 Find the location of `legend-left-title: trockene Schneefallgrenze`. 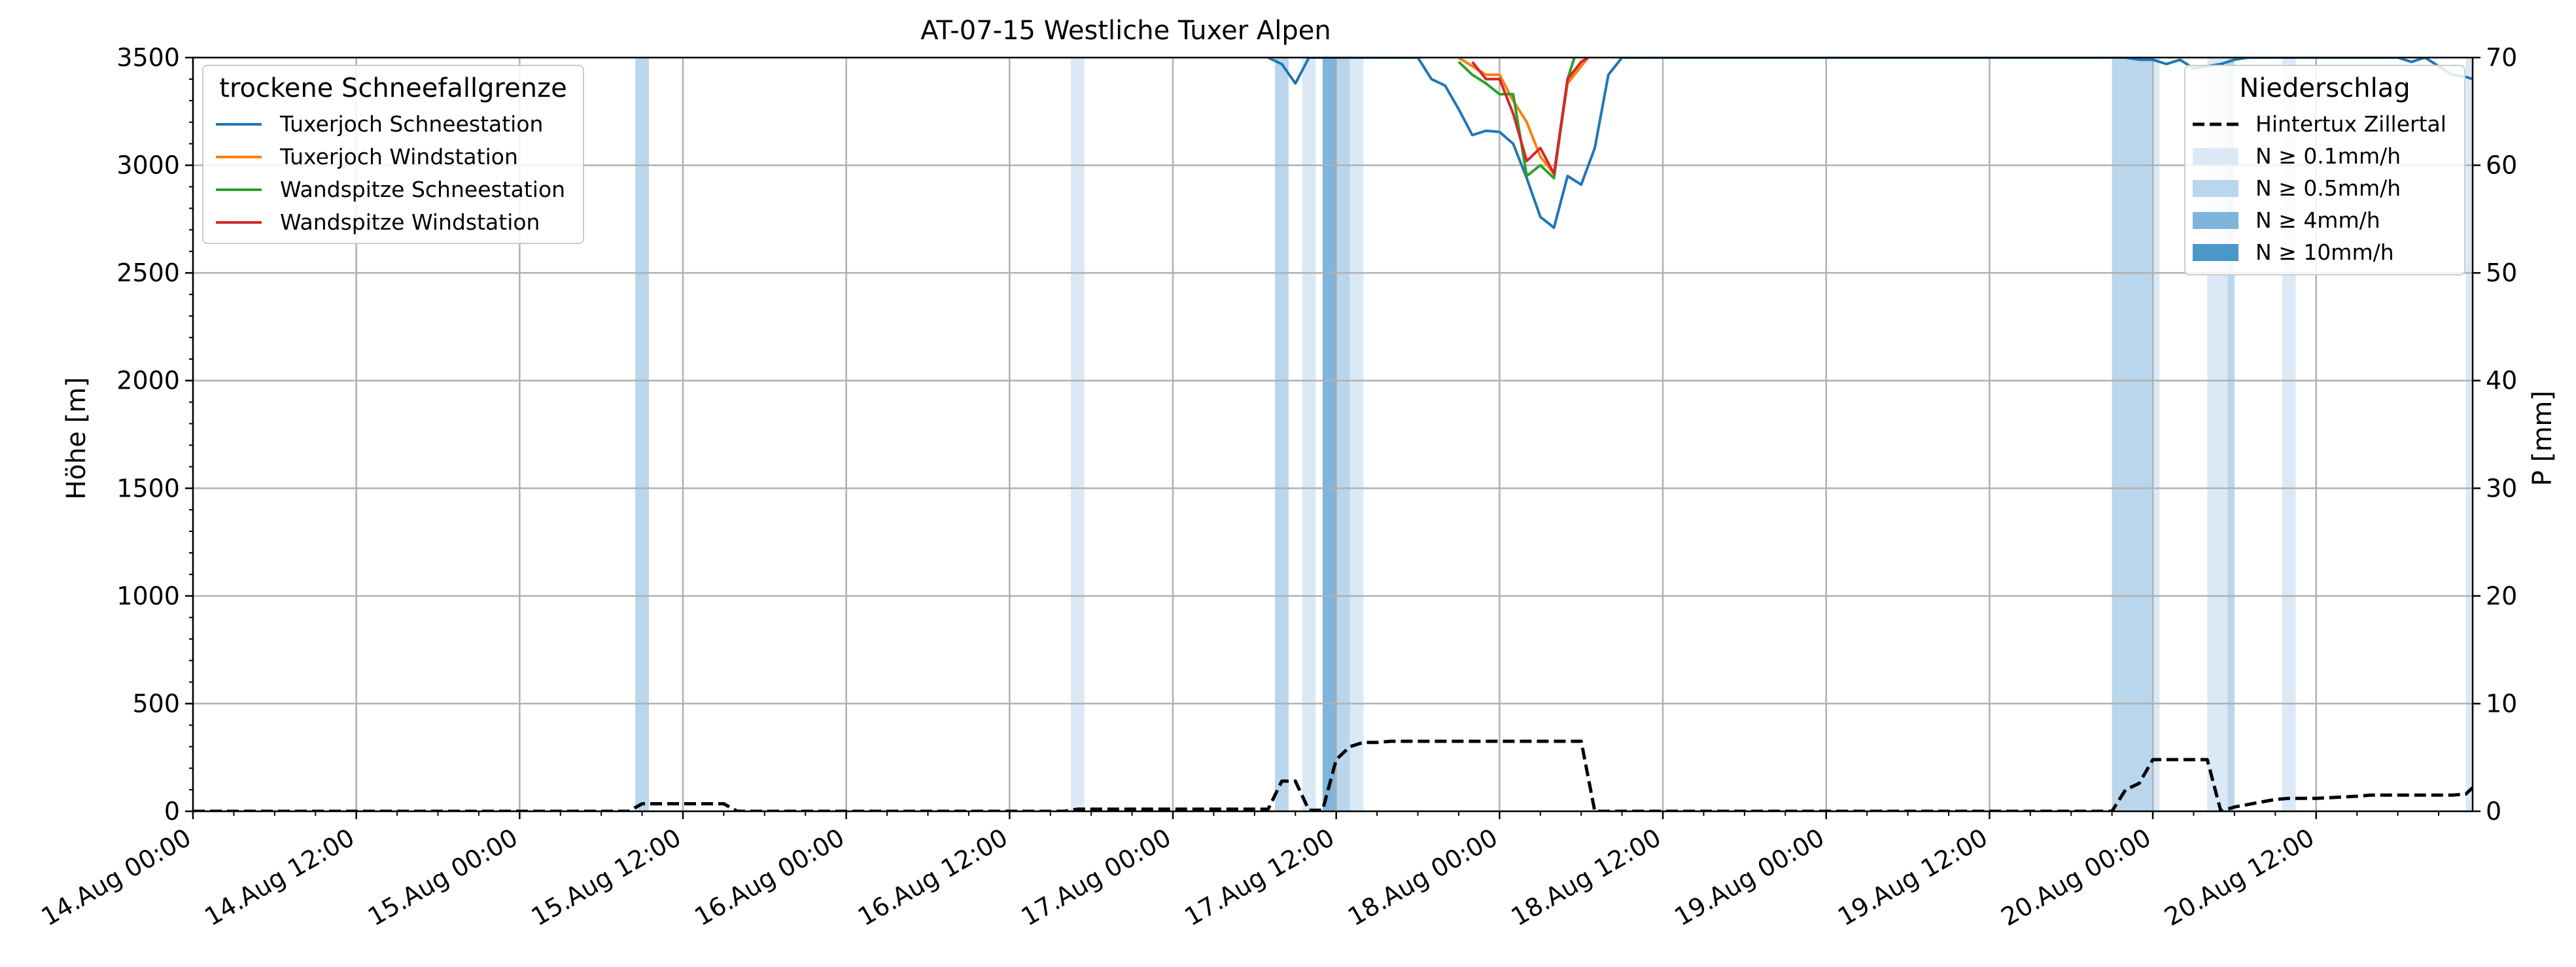

legend-left-title: trockene Schneefallgrenze is located at coordinates (393, 88).